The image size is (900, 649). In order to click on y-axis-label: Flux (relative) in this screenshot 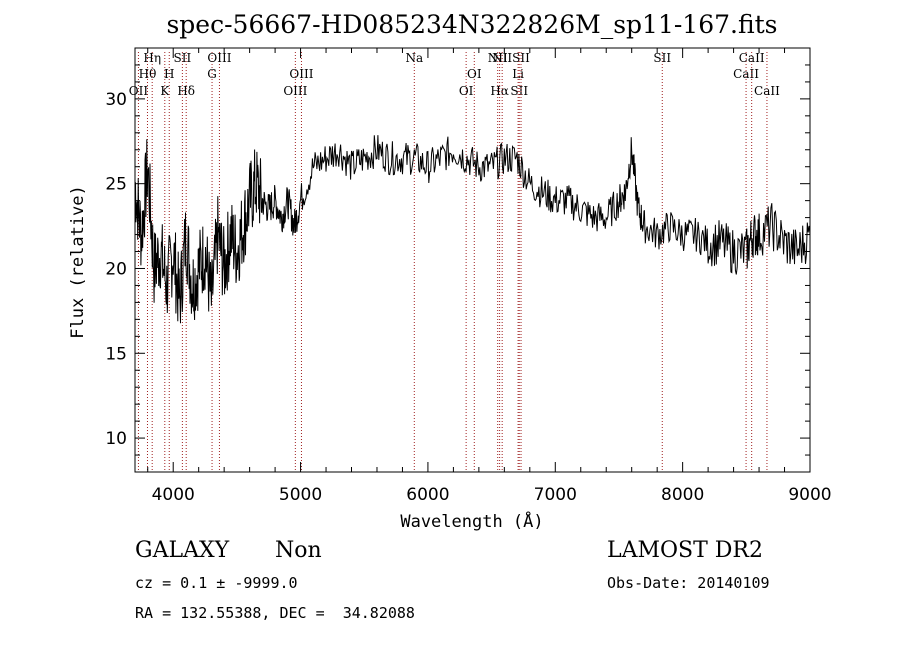, I will do `click(78, 262)`.